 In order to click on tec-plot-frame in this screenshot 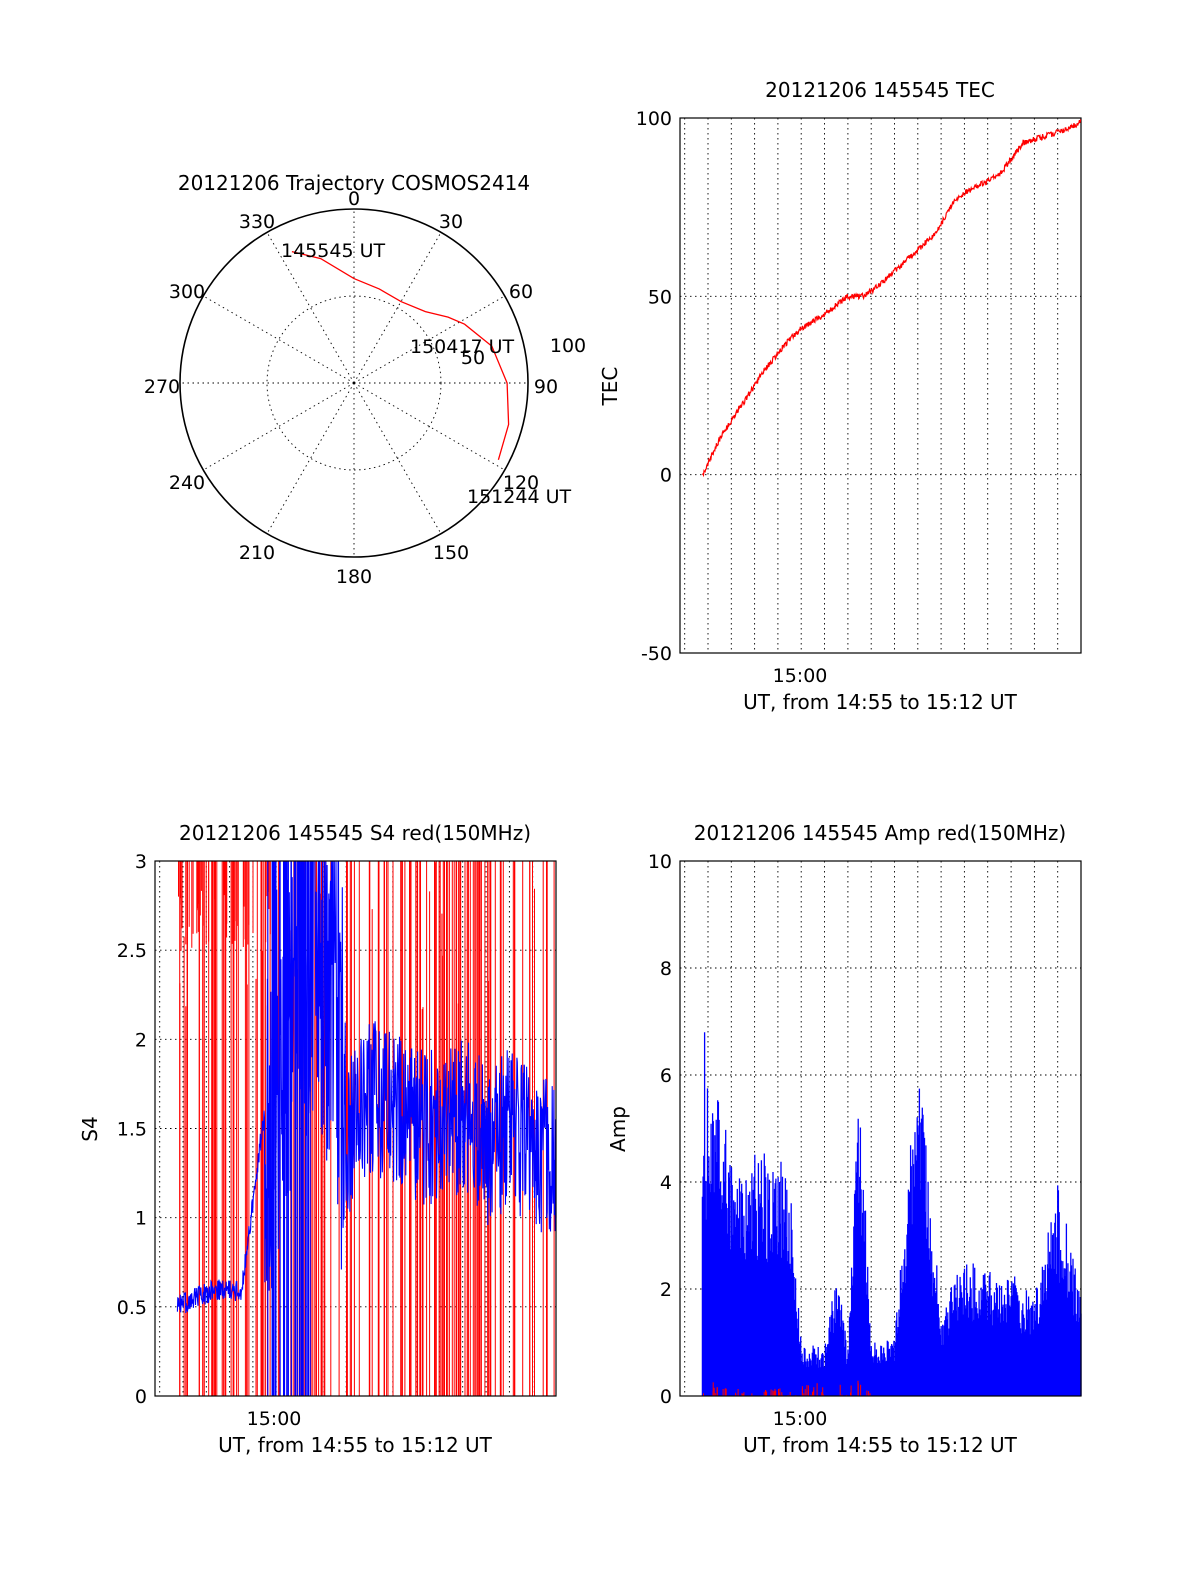, I will do `click(880, 385)`.